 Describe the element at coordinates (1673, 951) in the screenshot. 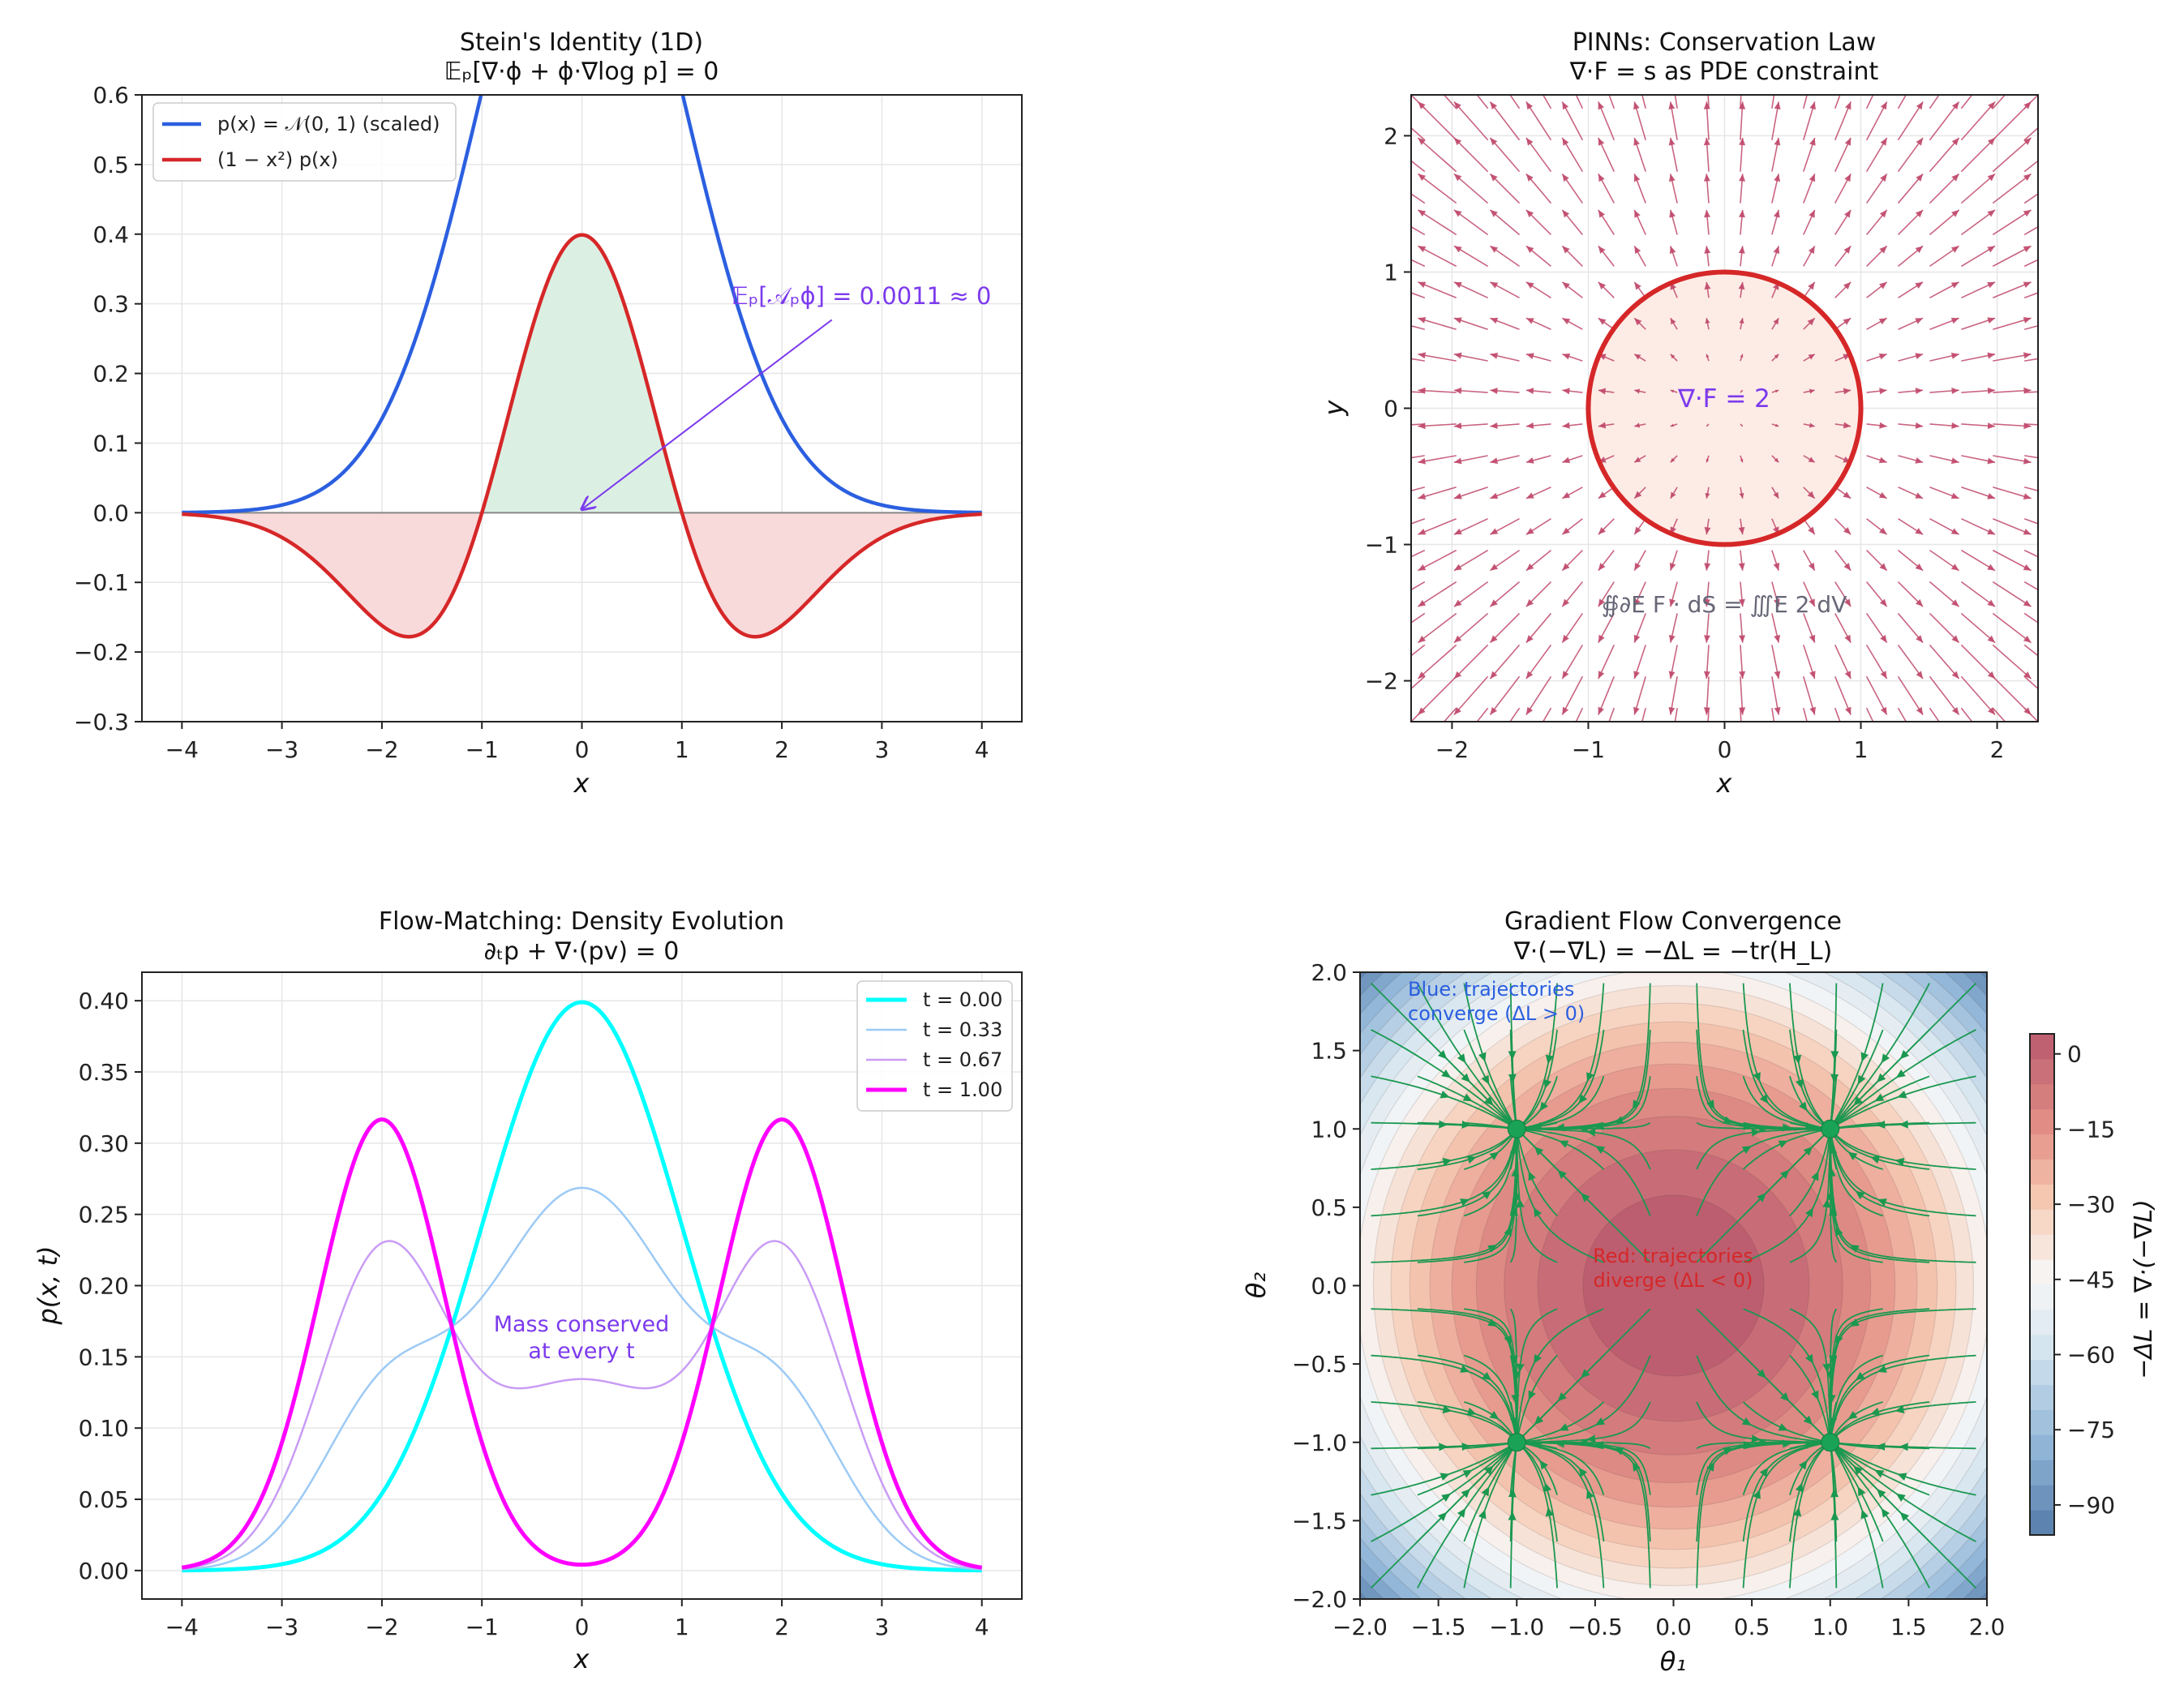

I see `gradflow-subtitle: ∇·(−∇L) = −ΔL = −tr(H_L)` at that location.